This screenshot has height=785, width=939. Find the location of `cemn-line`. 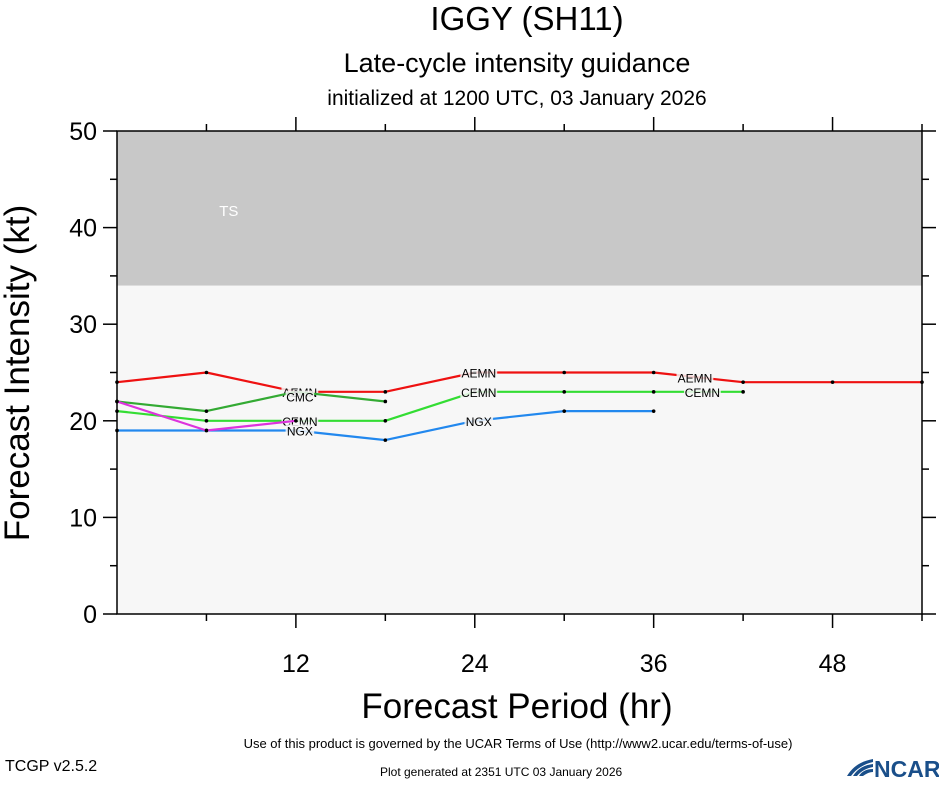

cemn-line is located at coordinates (430, 406).